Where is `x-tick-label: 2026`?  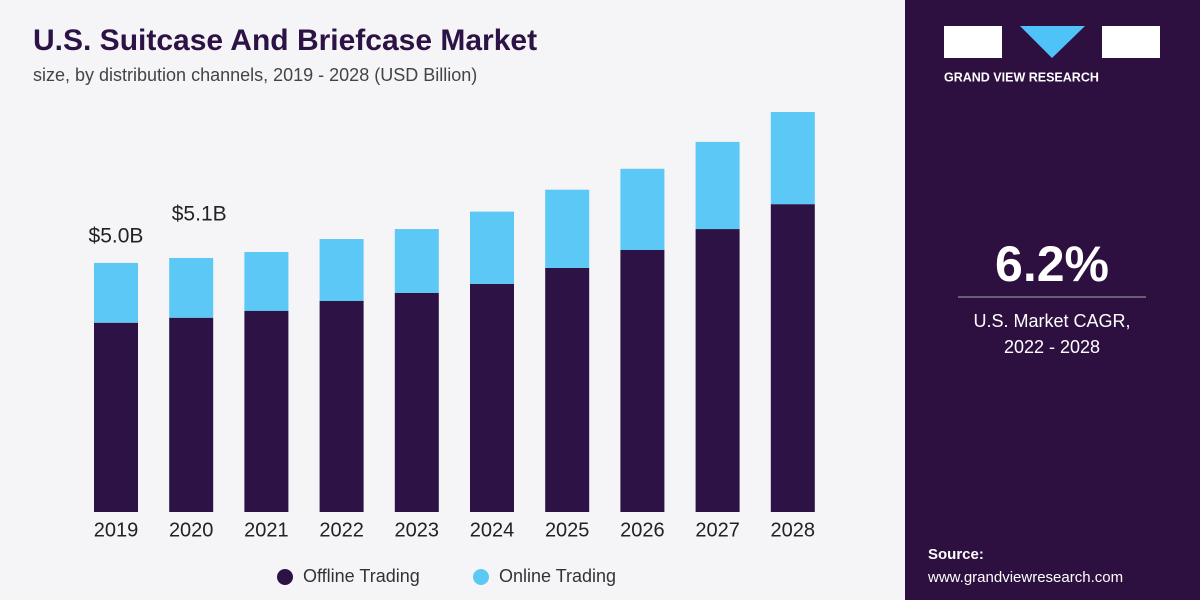 x-tick-label: 2026 is located at coordinates (642, 530).